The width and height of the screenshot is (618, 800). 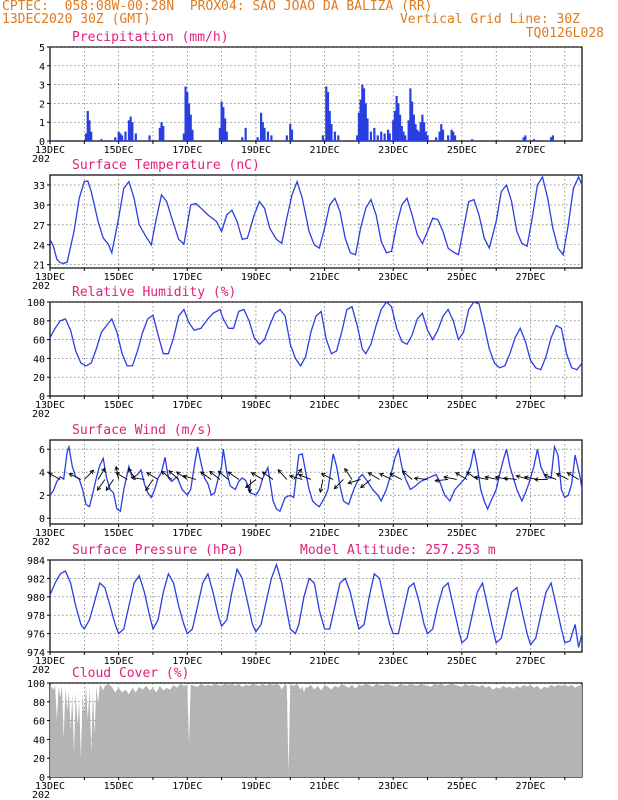 What do you see at coordinates (530, 786) in the screenshot?
I see `x-tick-label: 27DEC` at bounding box center [530, 786].